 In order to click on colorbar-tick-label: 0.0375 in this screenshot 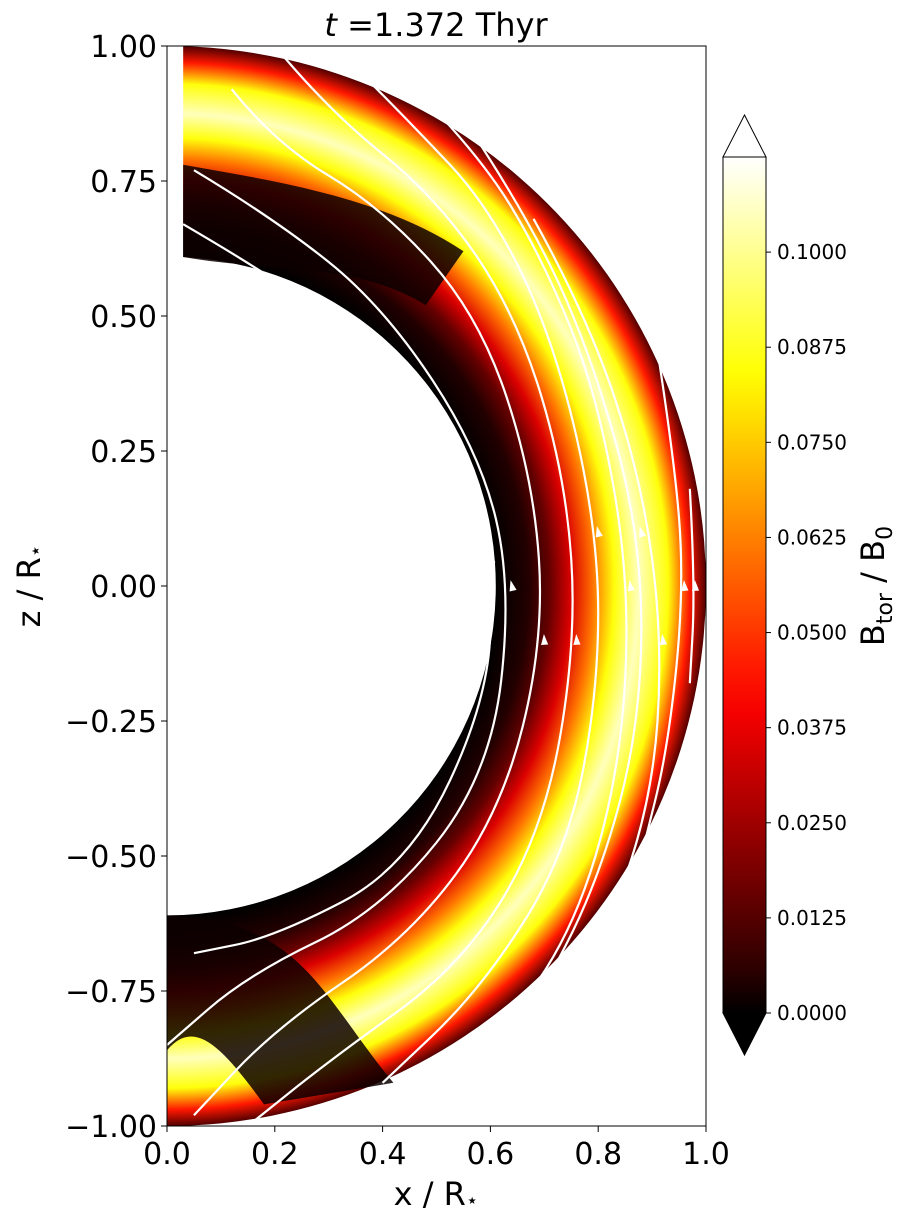, I will do `click(812, 728)`.